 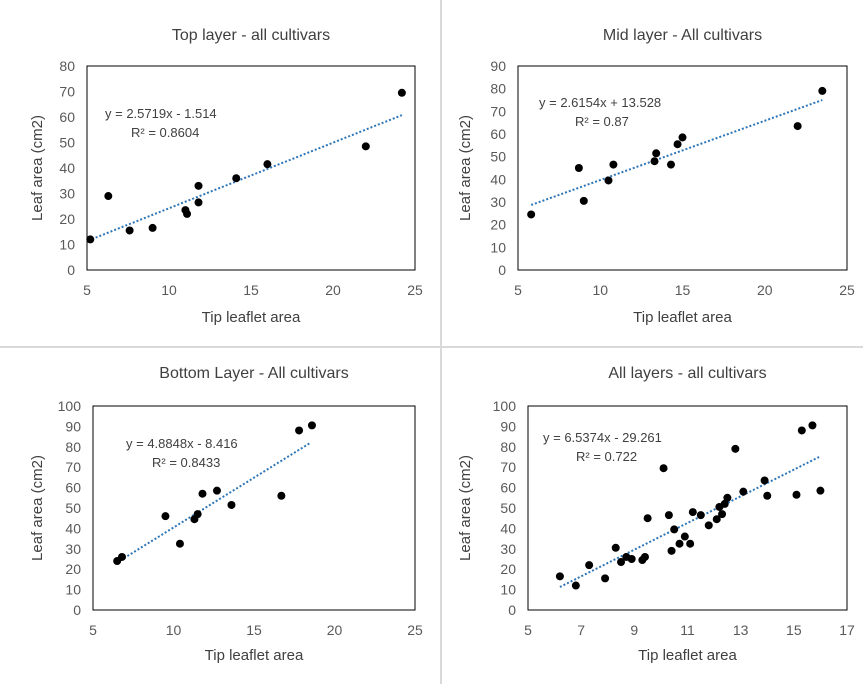 I want to click on chart-title: Top layer - all cultivars, so click(x=251, y=35).